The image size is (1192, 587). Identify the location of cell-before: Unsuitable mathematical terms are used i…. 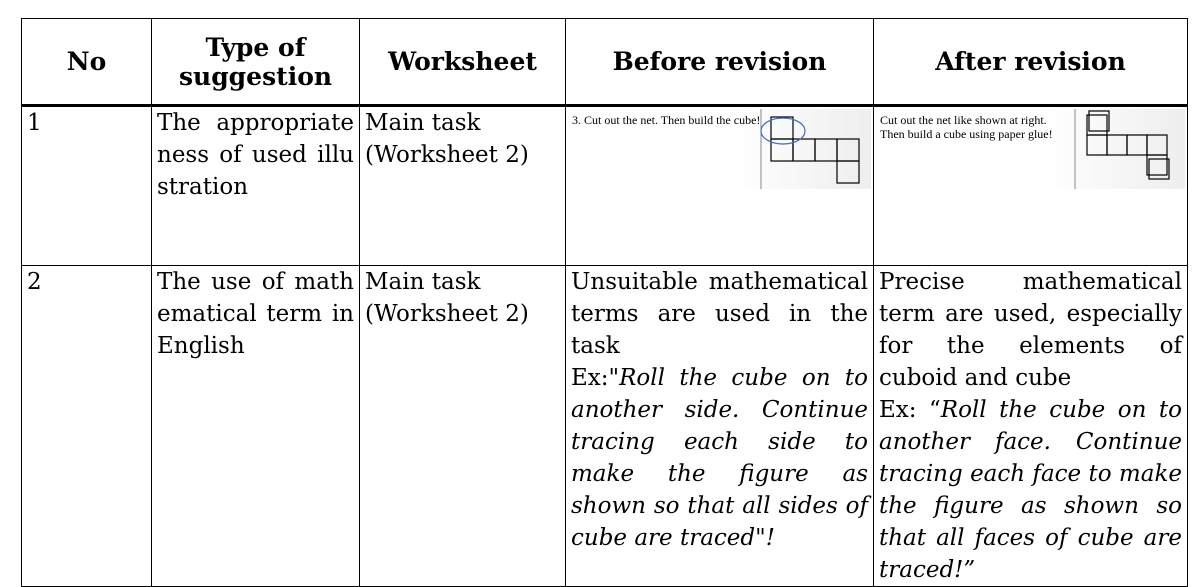
(719, 426).